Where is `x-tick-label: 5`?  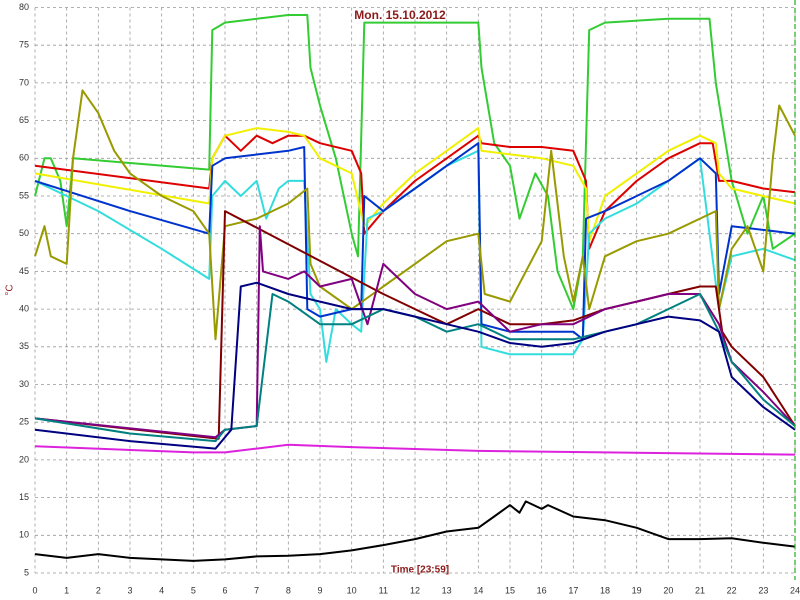
x-tick-label: 5 is located at coordinates (193, 590).